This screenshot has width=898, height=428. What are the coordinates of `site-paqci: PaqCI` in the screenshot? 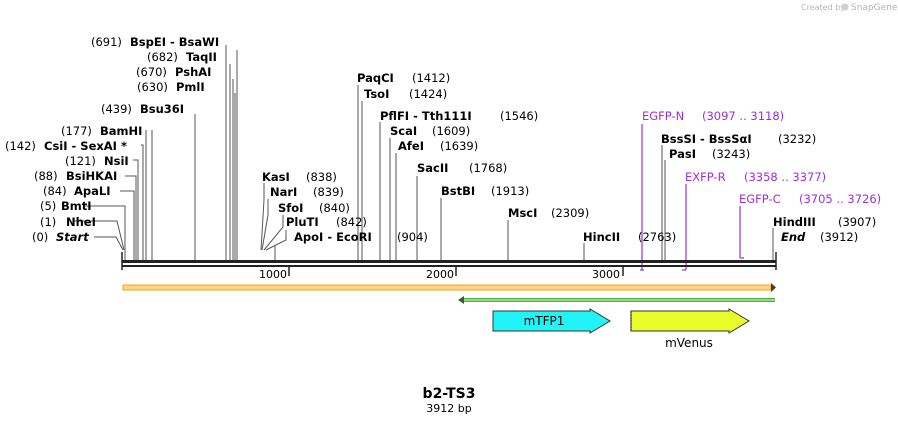 It's located at (375, 78).